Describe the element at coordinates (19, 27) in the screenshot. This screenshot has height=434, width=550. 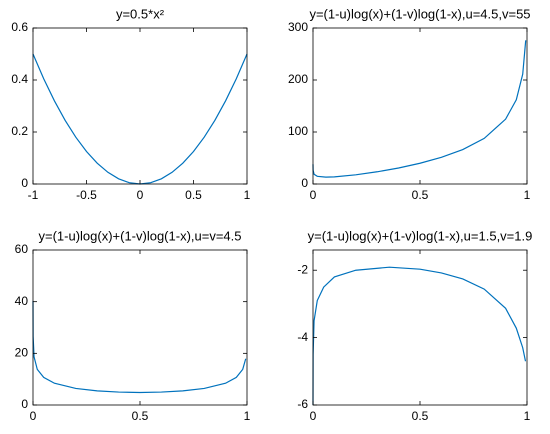
I see `y-tick-label: 0.6` at that location.